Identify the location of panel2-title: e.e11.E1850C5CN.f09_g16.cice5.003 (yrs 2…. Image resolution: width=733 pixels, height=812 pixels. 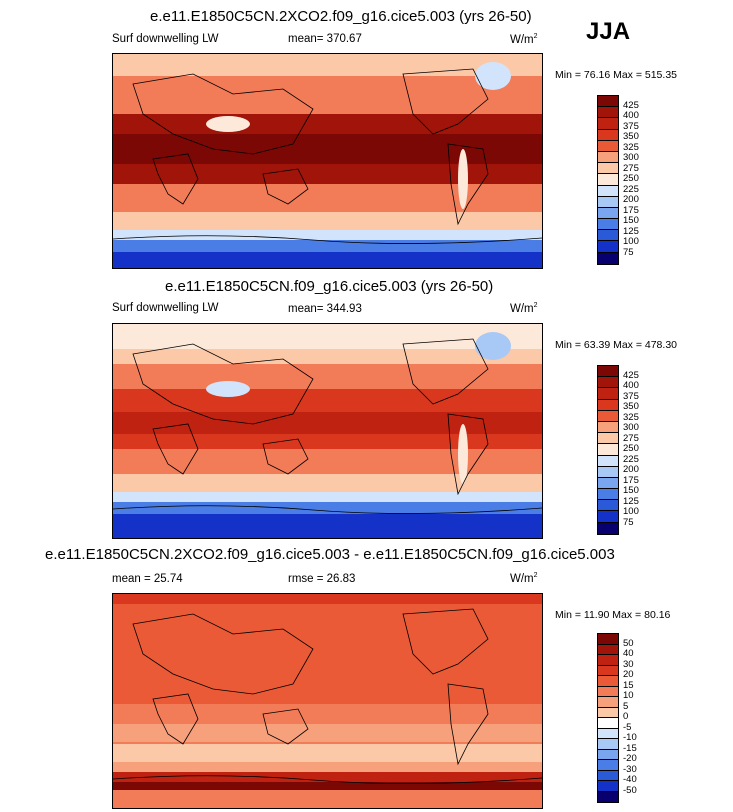
(329, 286).